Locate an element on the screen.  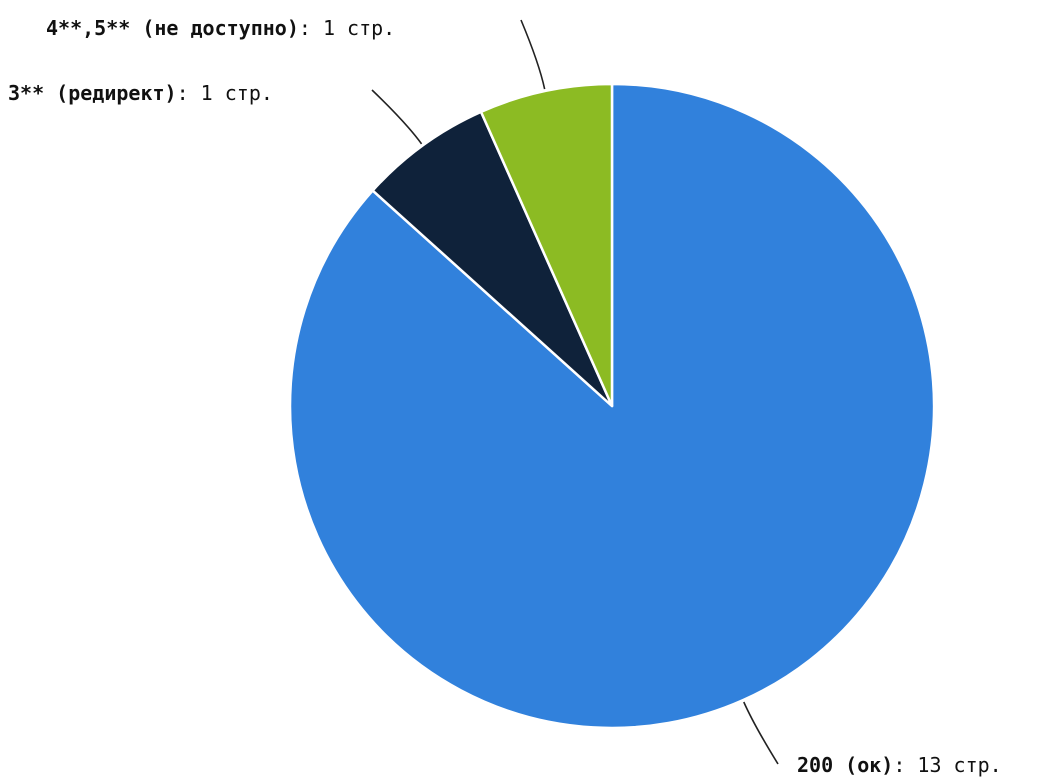
slice-label-200-ok: 200 (ок): 13 стр. is located at coordinates (899, 765).